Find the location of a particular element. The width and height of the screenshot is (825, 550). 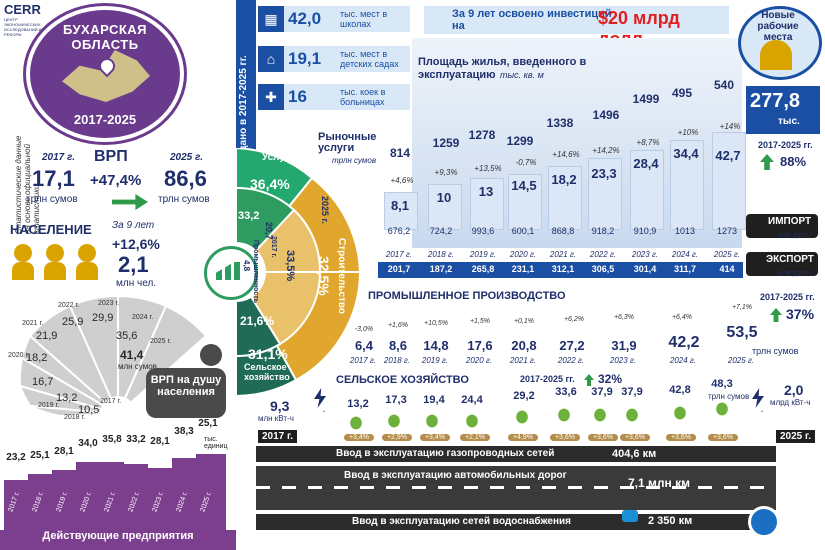

grp-value-2025: 86,6 is located at coordinates (185, 178).